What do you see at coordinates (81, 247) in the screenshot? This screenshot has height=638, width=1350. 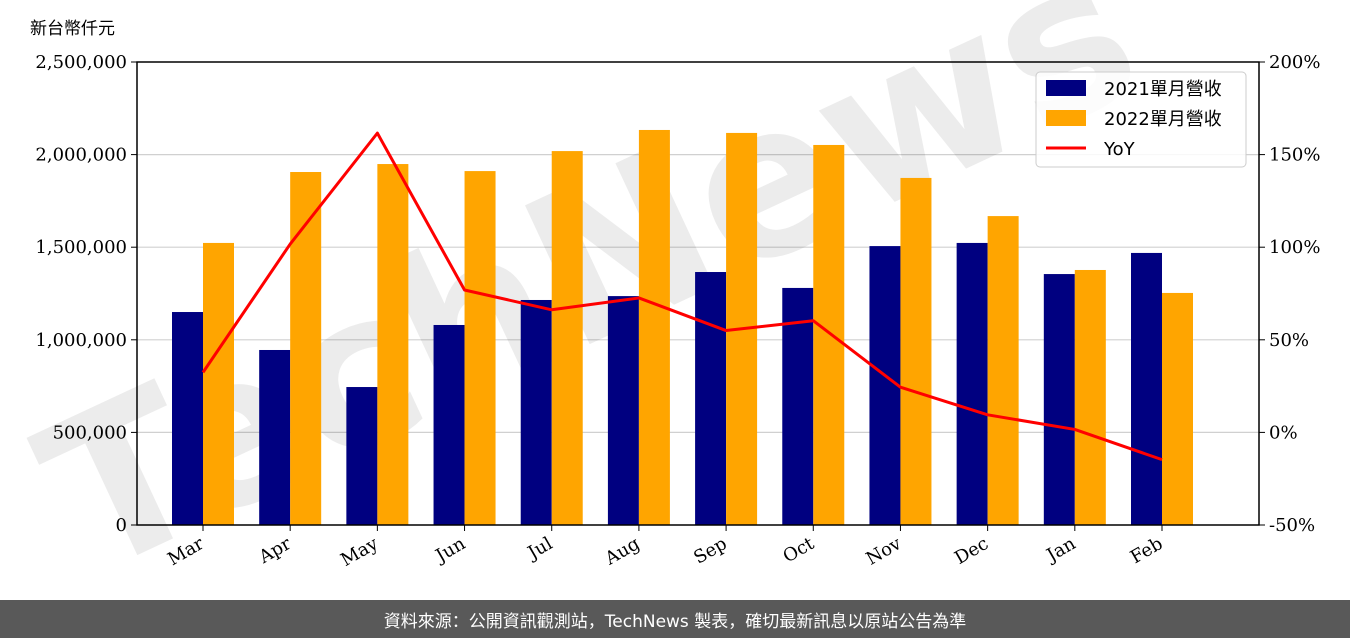 I see `y-tick-label: 1,500,000` at bounding box center [81, 247].